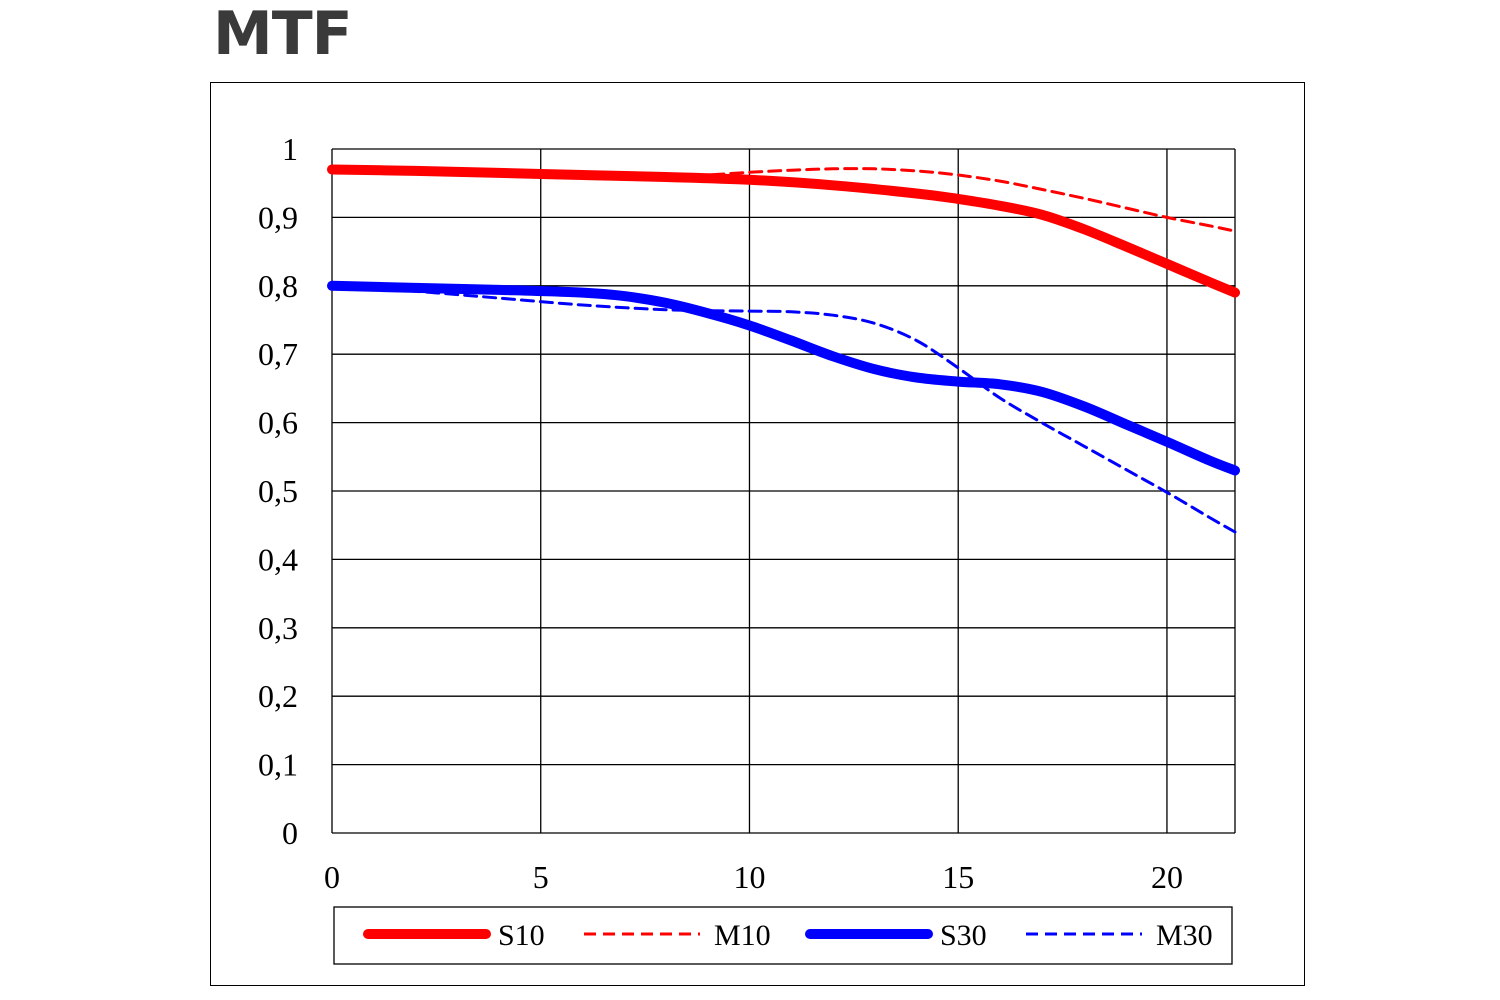 This screenshot has height=1000, width=1500. What do you see at coordinates (278, 286) in the screenshot?
I see `y-tick-label: 0,8` at bounding box center [278, 286].